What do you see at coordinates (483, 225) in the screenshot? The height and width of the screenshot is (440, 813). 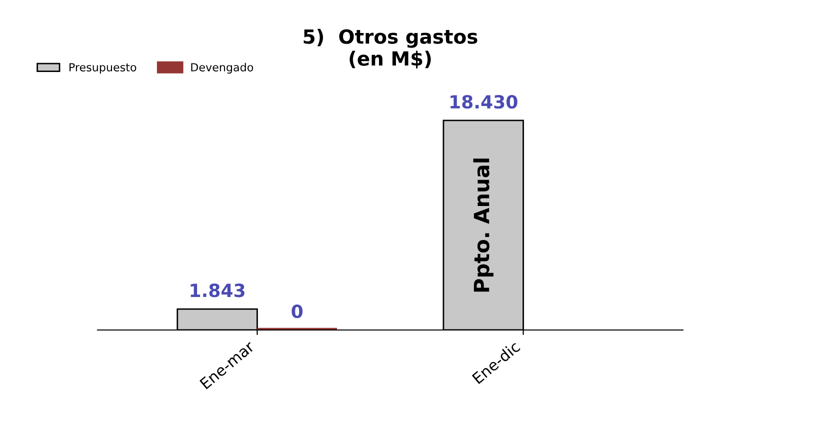 I see `annotation: Ppto. Anual` at bounding box center [483, 225].